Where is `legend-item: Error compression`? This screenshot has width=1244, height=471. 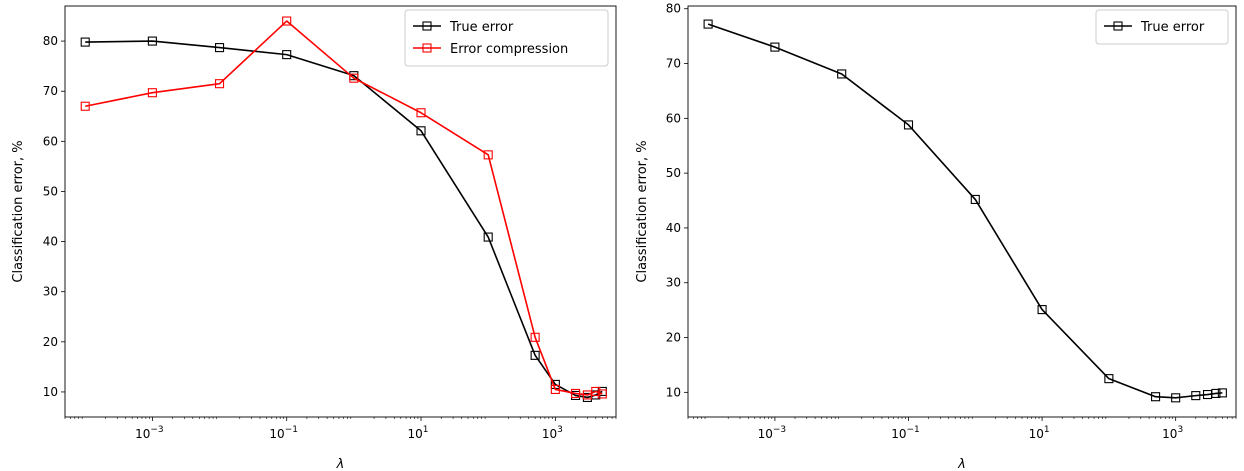
legend-item: Error compression is located at coordinates (490, 49).